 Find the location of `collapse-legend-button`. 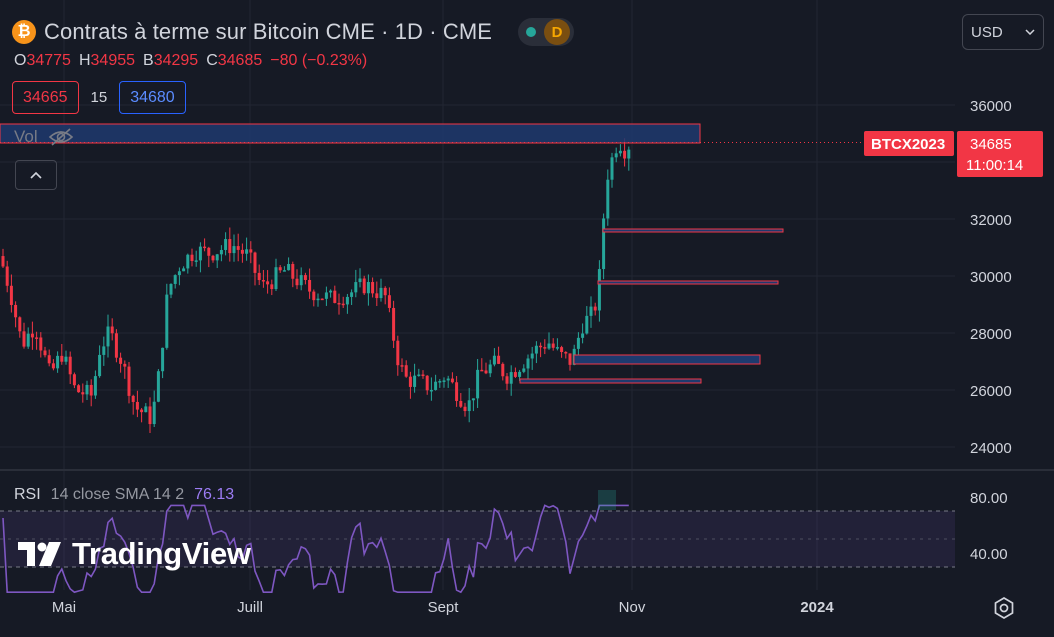

collapse-legend-button is located at coordinates (36, 175).